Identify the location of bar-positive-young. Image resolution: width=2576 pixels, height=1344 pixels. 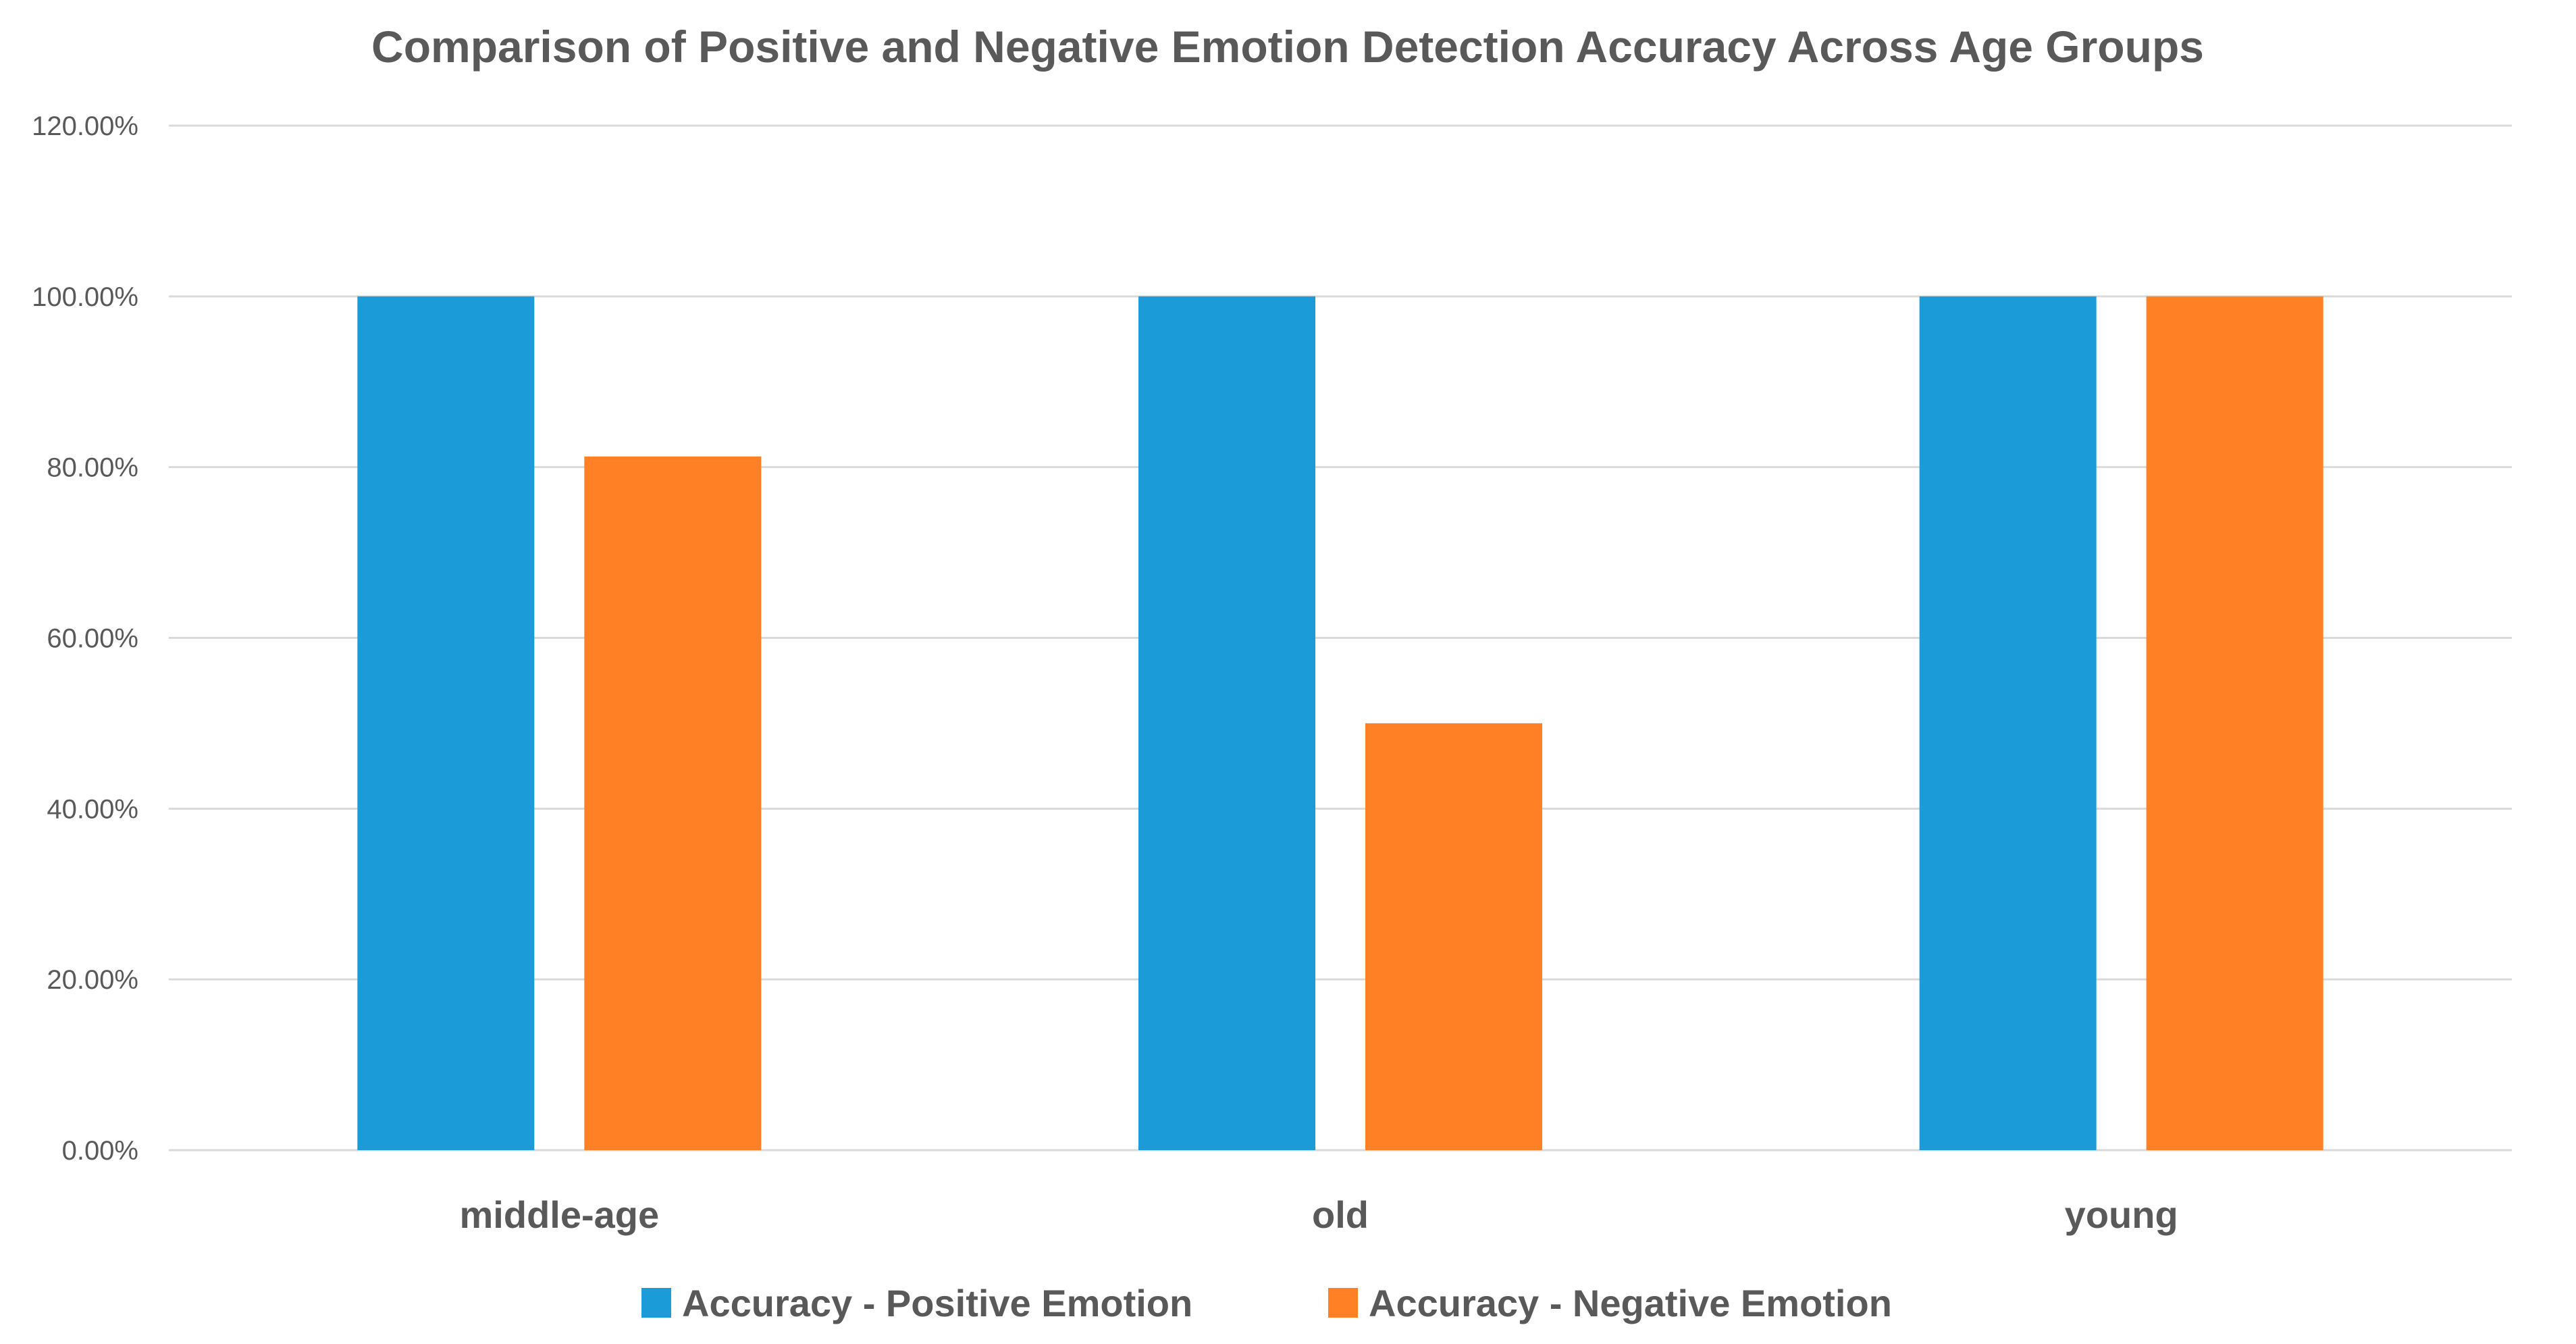
(2008, 723).